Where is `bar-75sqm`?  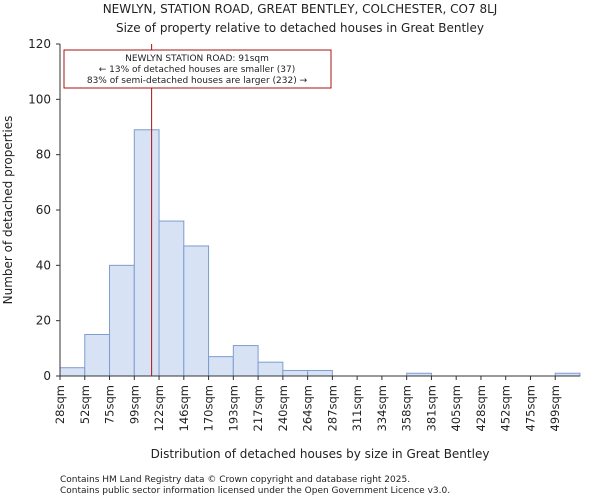 bar-75sqm is located at coordinates (122, 320).